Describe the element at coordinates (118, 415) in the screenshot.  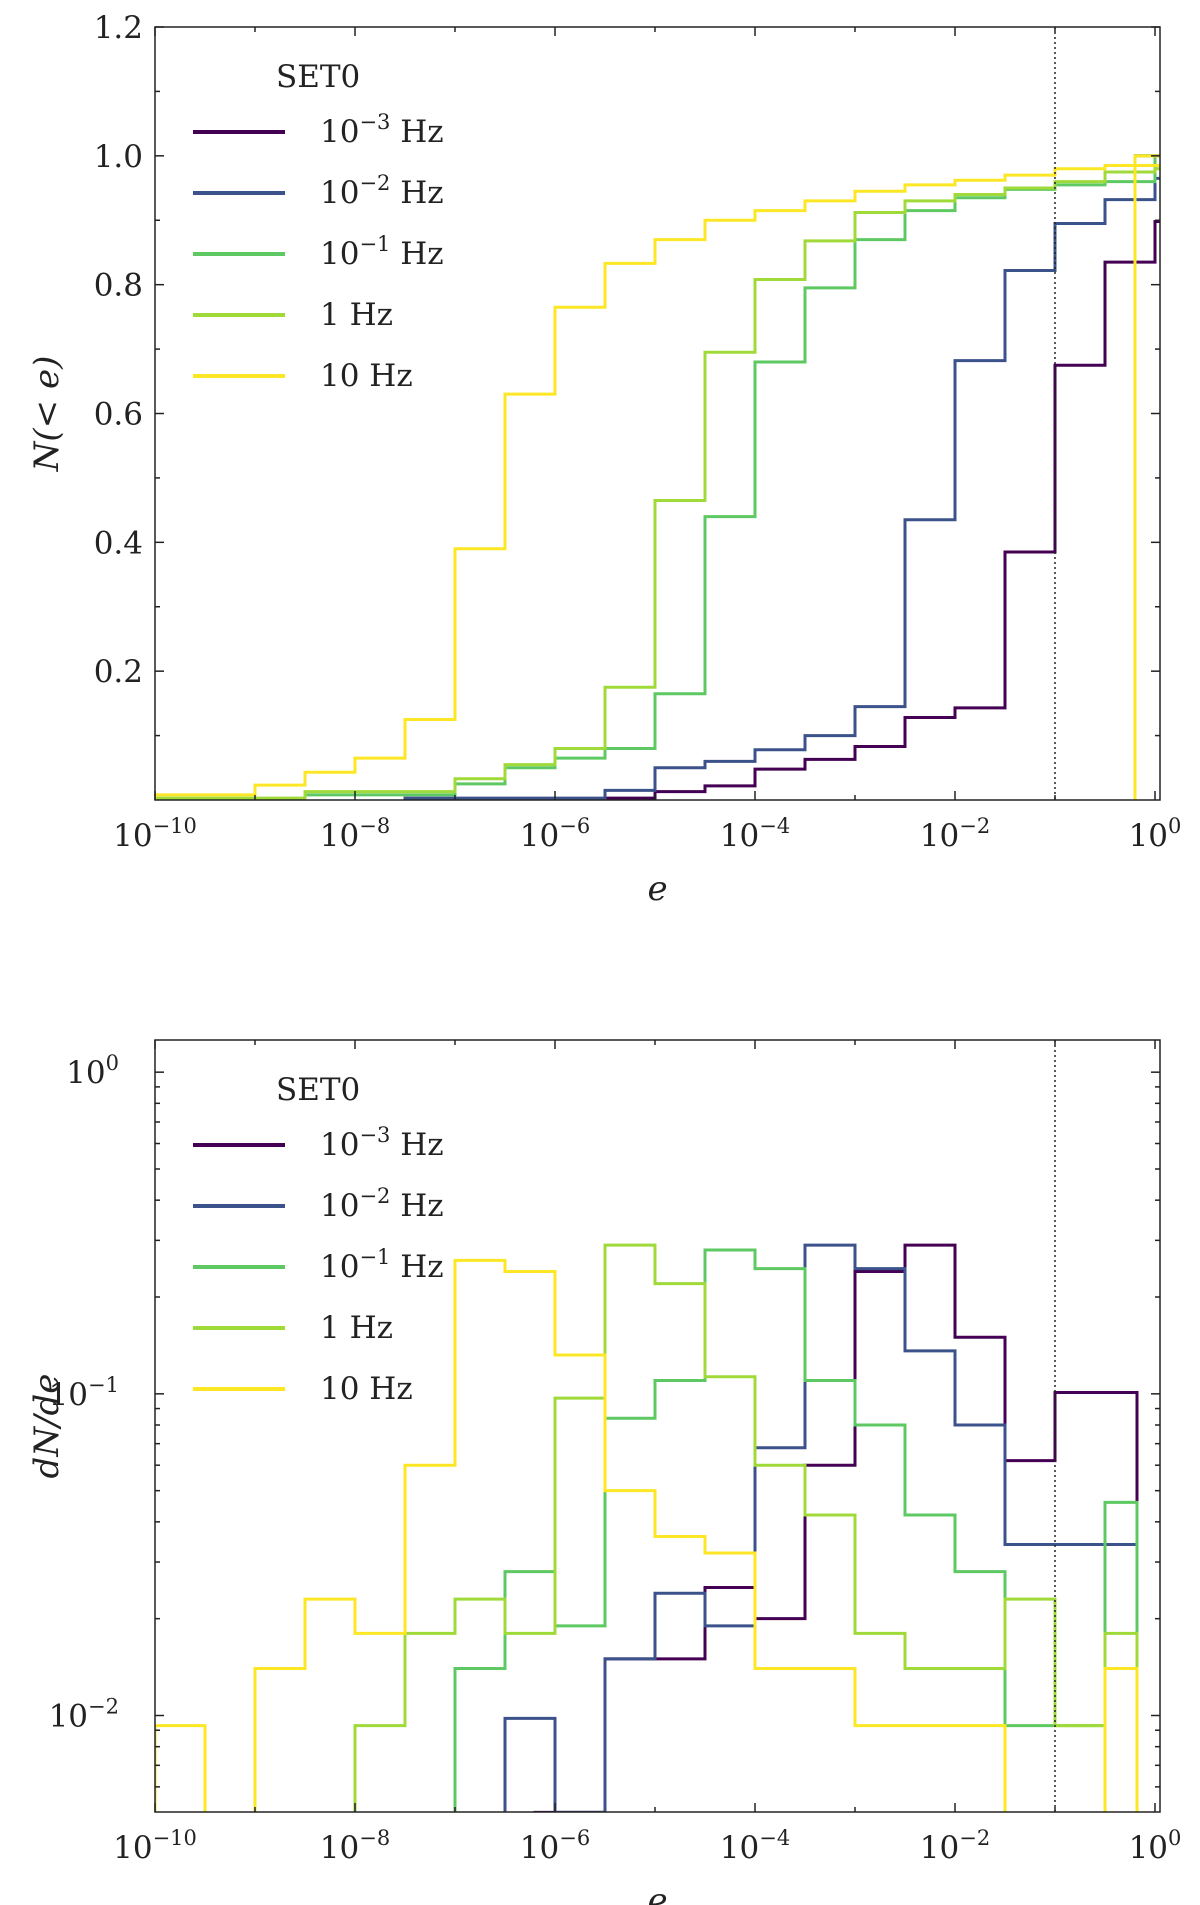
I see `y-tick-label: 0.6` at that location.